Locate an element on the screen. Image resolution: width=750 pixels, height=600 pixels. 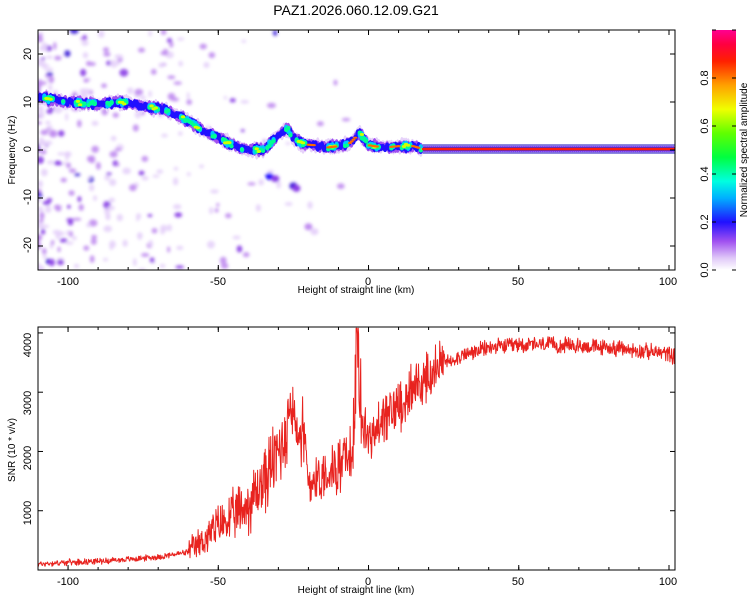
top-xtick-label: 100 is located at coordinates (668, 282).